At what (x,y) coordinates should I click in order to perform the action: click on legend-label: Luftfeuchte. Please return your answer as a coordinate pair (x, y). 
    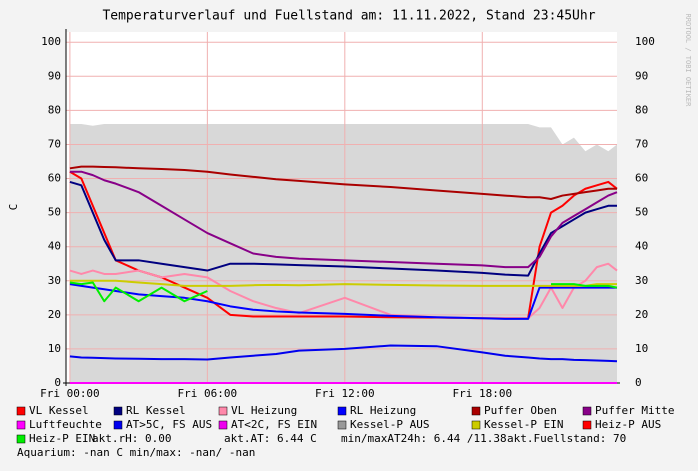
    Looking at the image, I should click on (65, 424).